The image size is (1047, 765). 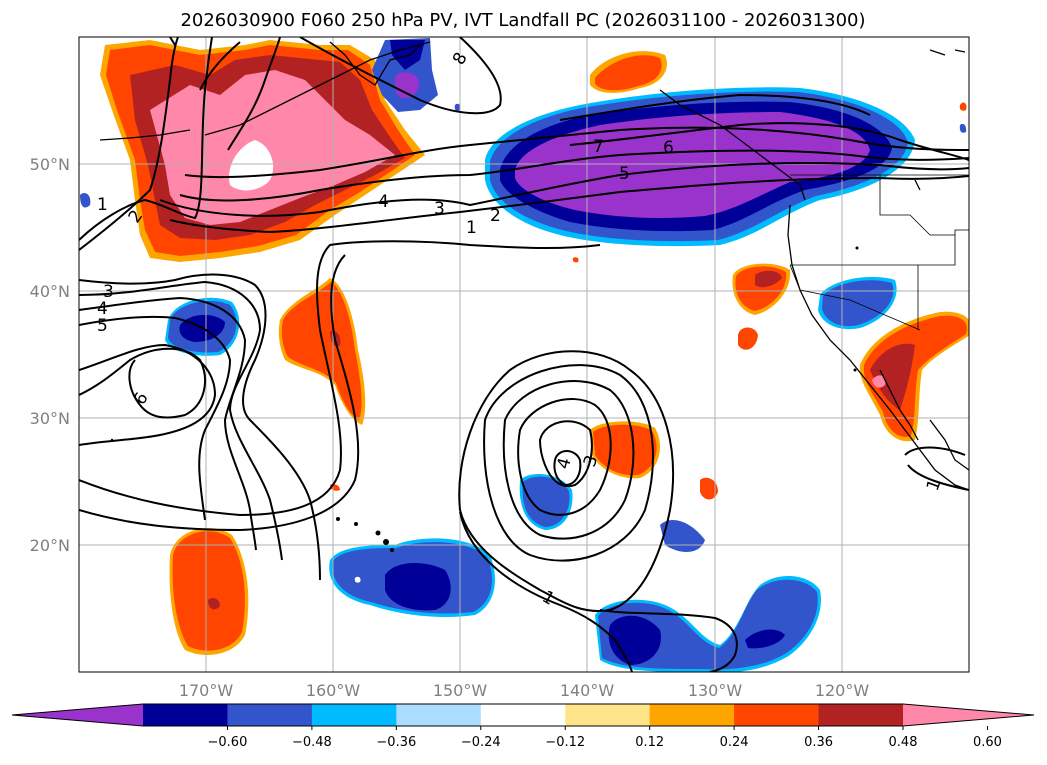 What do you see at coordinates (708, 623) in the screenshot?
I see `negative-anomaly-south` at bounding box center [708, 623].